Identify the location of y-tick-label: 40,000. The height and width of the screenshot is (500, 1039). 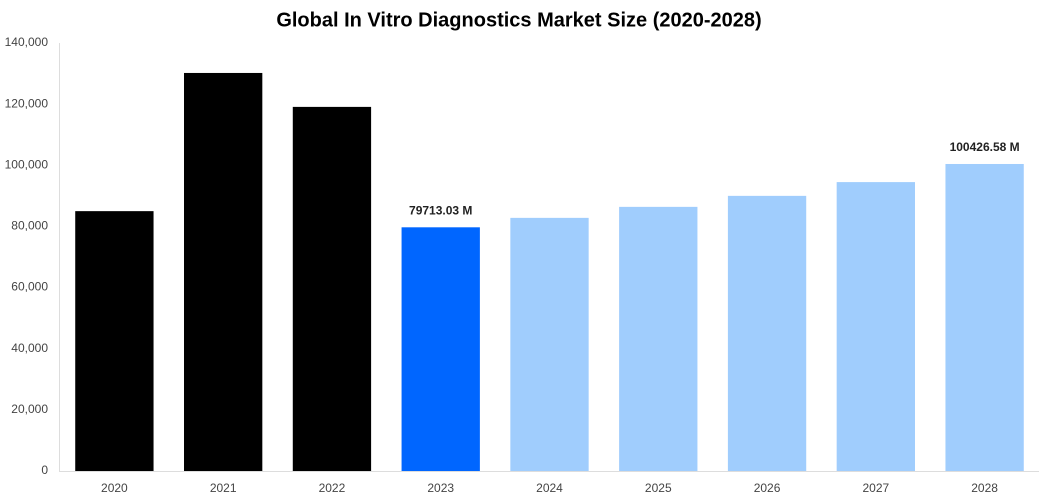
(29, 348).